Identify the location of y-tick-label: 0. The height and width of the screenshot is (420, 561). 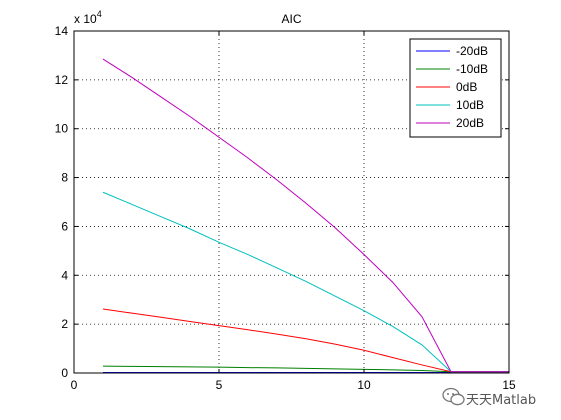
(64, 373).